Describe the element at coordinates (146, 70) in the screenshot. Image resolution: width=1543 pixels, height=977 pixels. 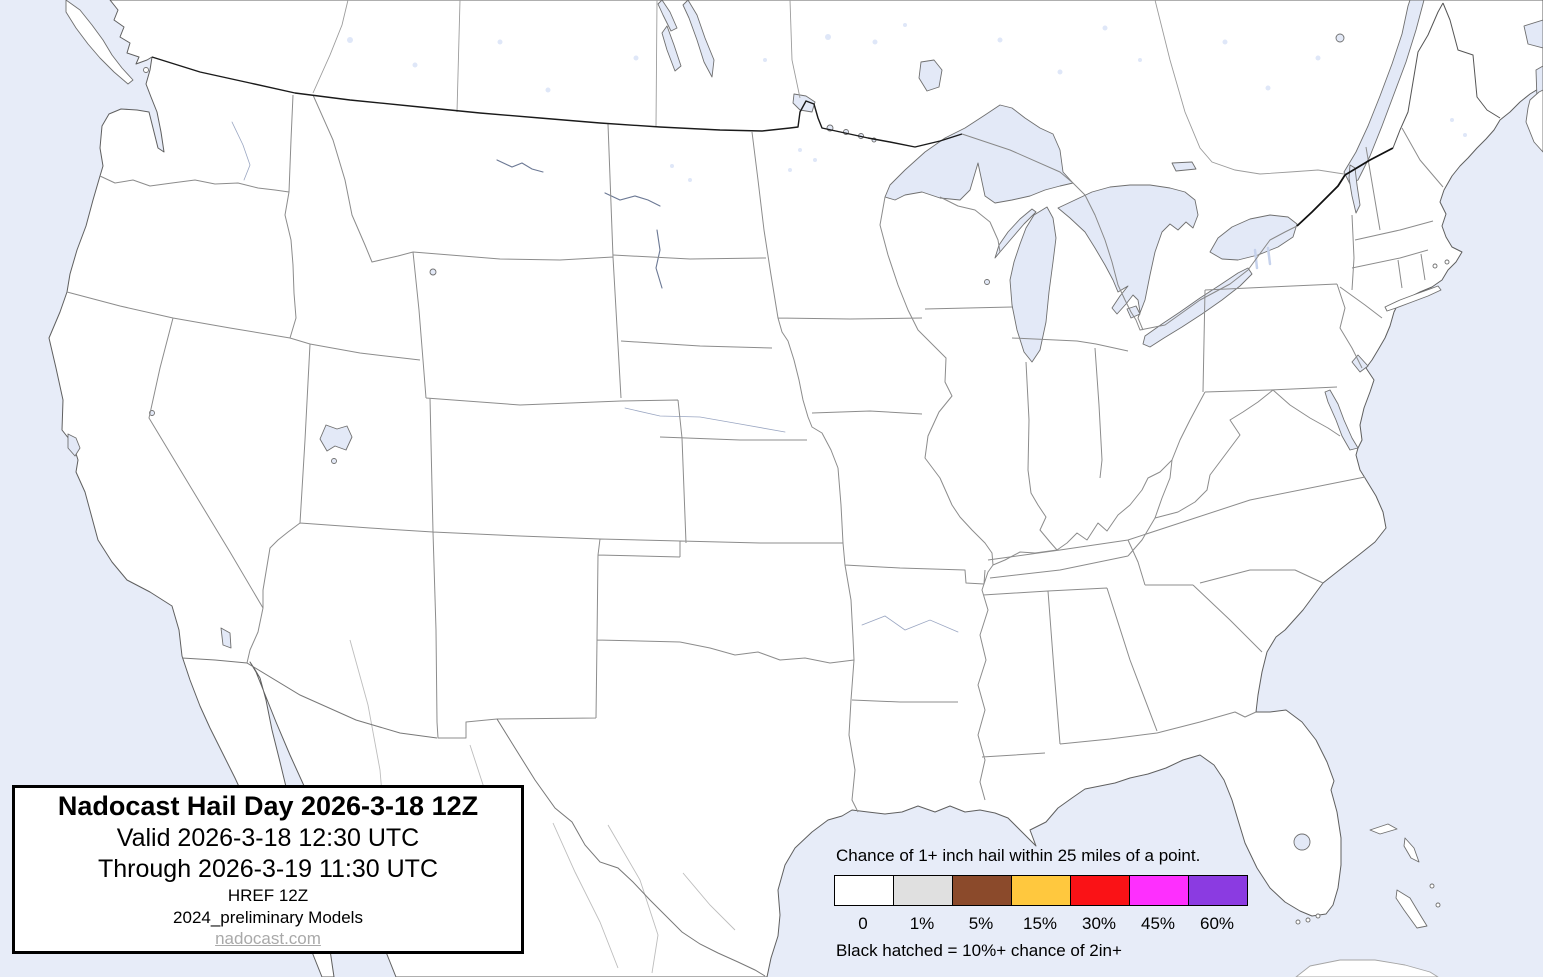
I see `san-juan-island` at that location.